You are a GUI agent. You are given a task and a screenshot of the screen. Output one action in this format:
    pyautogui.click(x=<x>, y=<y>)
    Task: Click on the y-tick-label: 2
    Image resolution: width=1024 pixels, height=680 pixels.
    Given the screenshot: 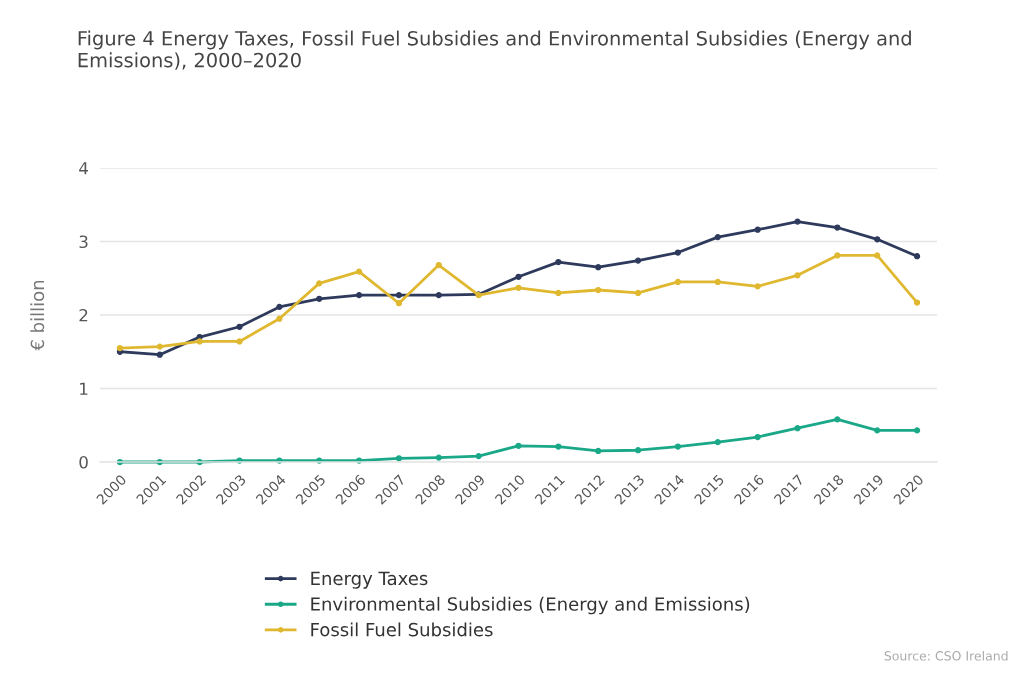 What is the action you would take?
    pyautogui.click(x=83, y=315)
    